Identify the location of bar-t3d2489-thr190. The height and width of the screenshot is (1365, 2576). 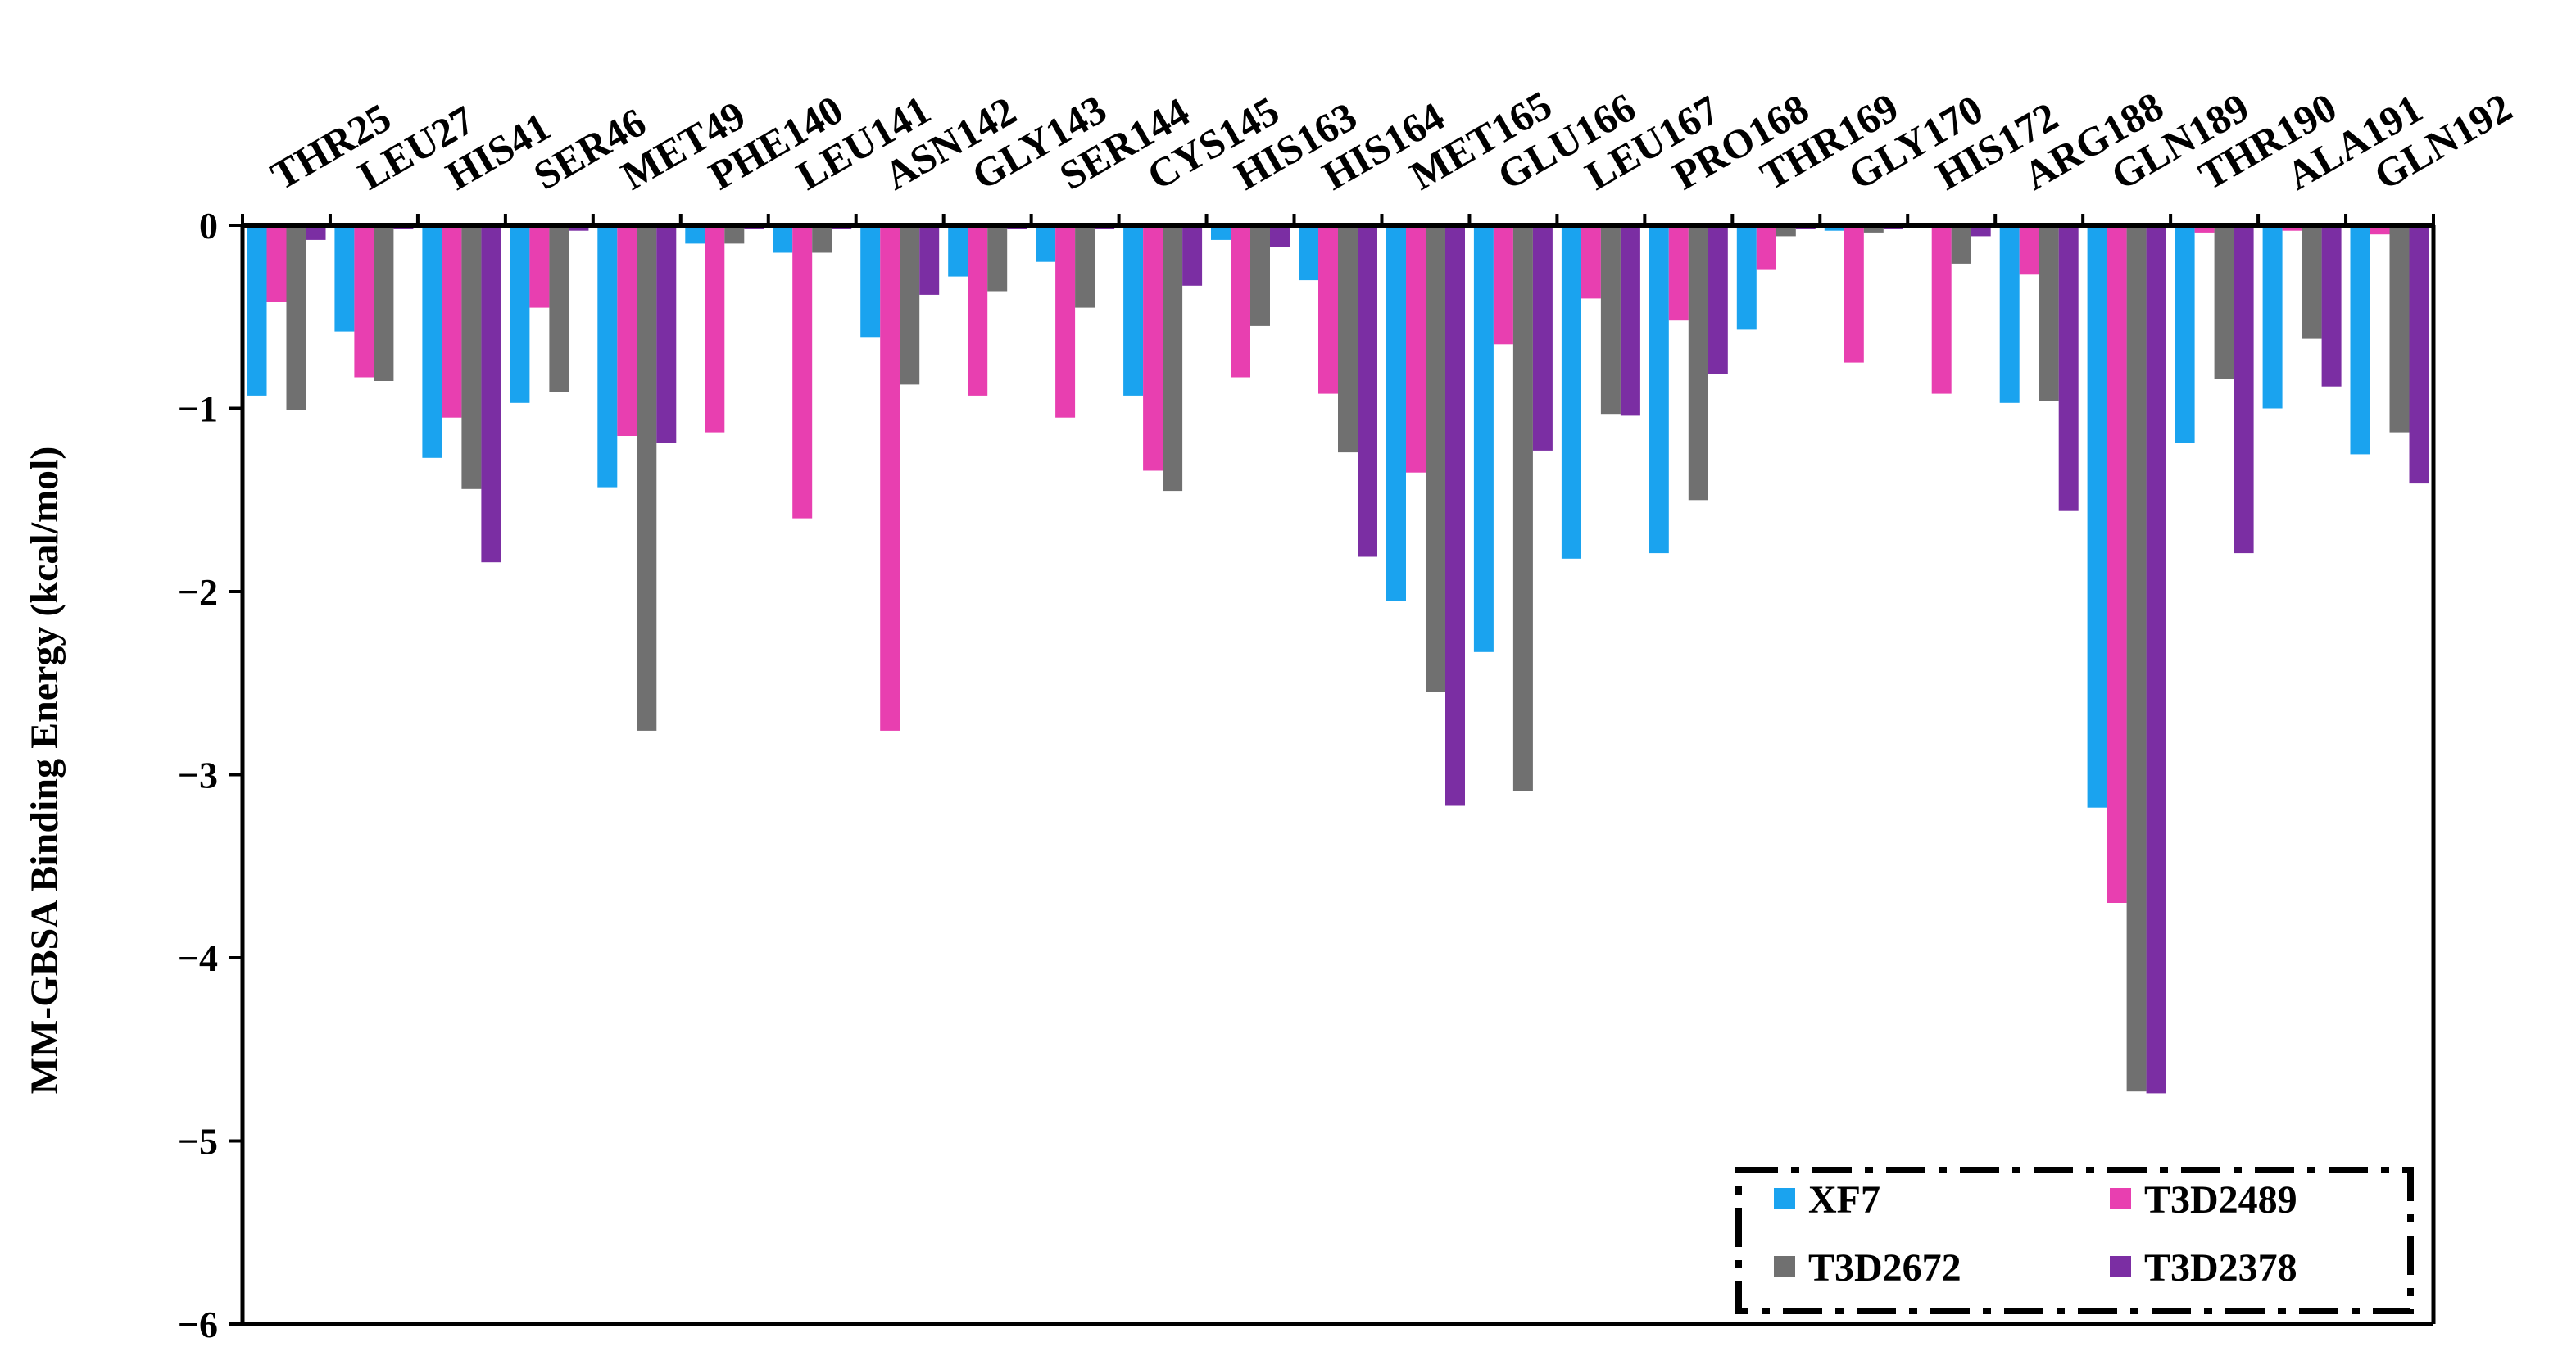
(2204, 229).